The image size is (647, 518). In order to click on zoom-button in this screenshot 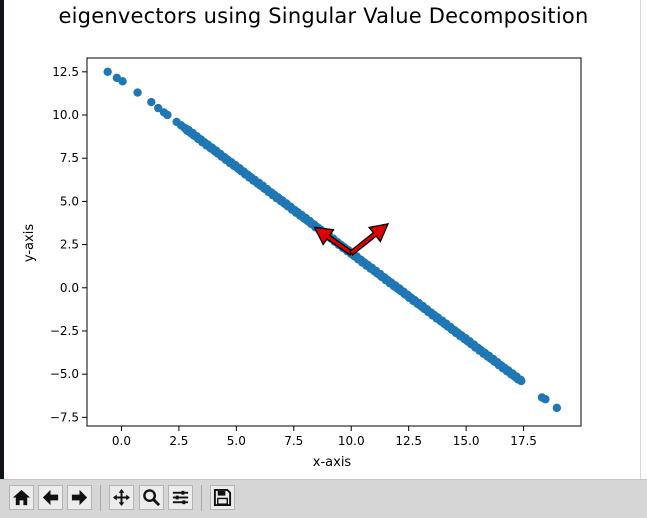, I will do `click(151, 497)`.